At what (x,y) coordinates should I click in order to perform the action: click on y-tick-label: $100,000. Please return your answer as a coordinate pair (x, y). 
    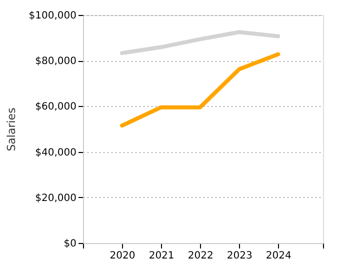
    Looking at the image, I should click on (52, 16).